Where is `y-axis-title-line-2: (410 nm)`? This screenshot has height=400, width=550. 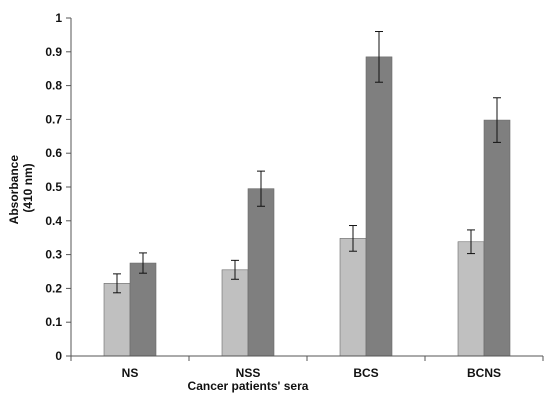 y-axis-title-line-2: (410 nm) is located at coordinates (28, 187).